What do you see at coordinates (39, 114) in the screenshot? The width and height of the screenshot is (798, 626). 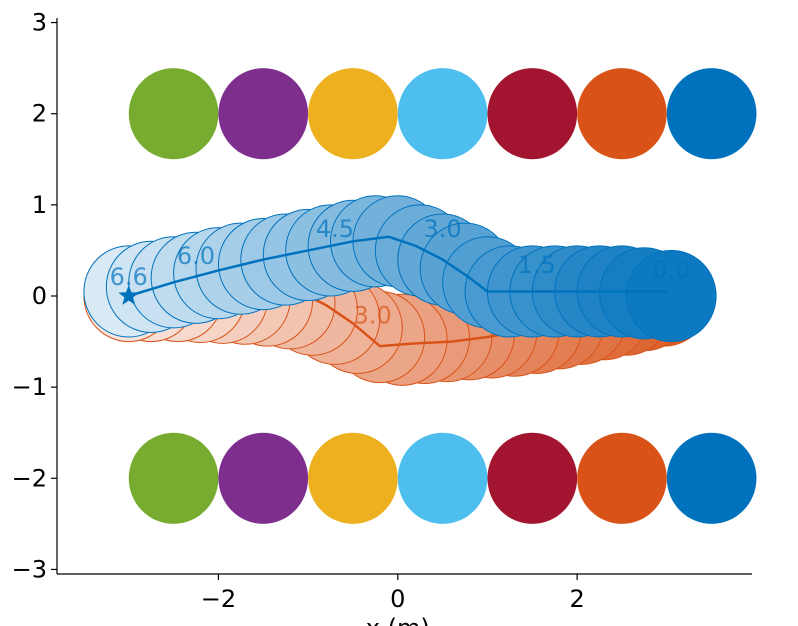 I see `y-tick-label: 2` at bounding box center [39, 114].